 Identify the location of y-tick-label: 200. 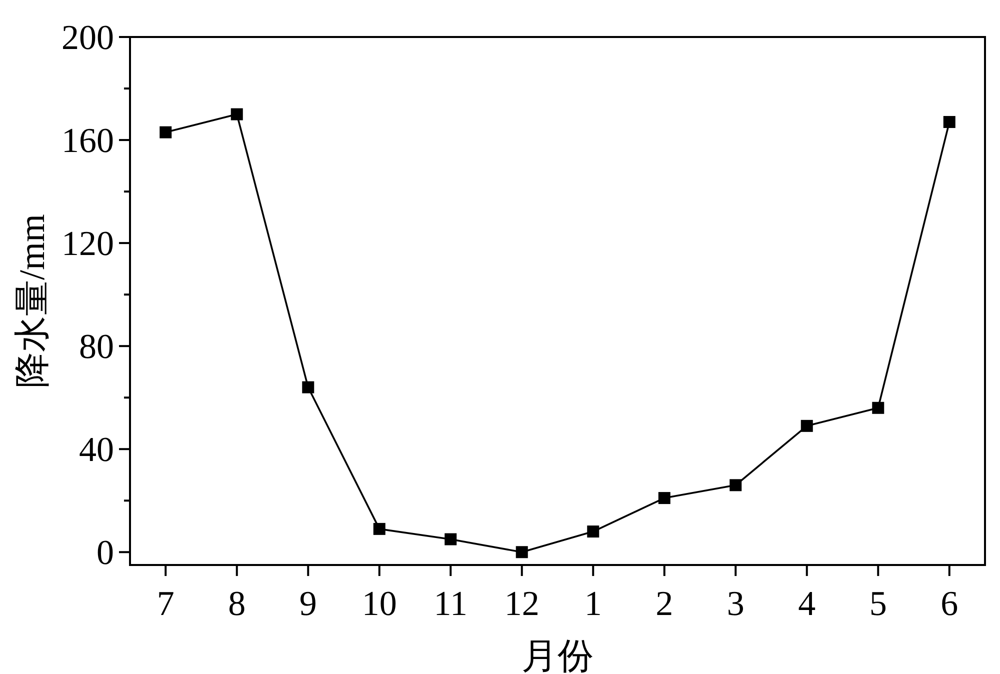
(88, 37).